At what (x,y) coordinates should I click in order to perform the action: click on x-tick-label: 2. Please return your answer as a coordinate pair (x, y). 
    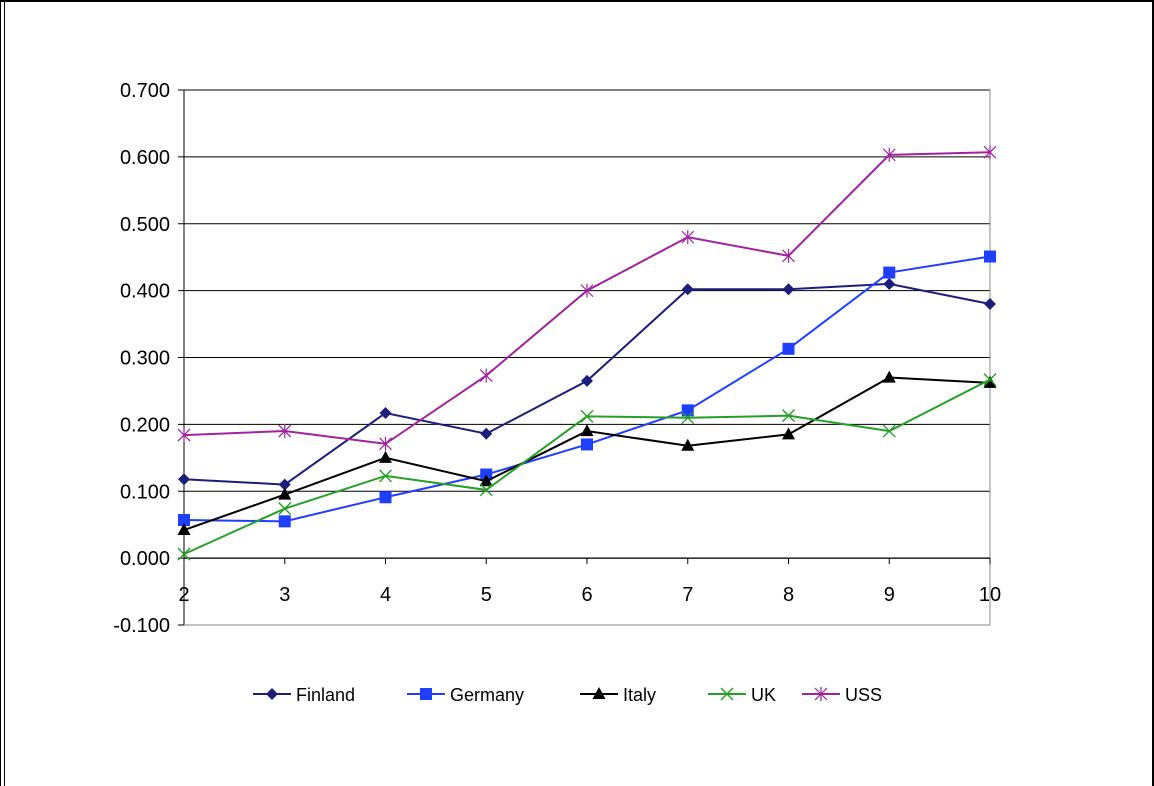
    Looking at the image, I should click on (183, 595).